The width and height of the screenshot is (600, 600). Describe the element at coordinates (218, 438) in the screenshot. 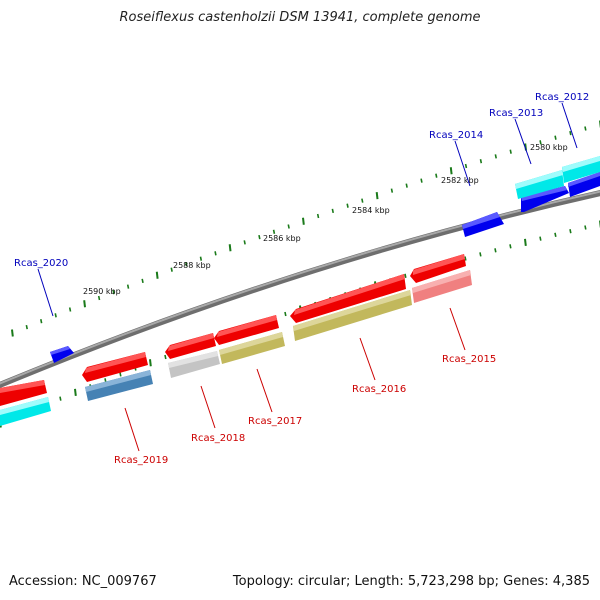

I see `label-rcas-2018: Rcas_2018` at that location.